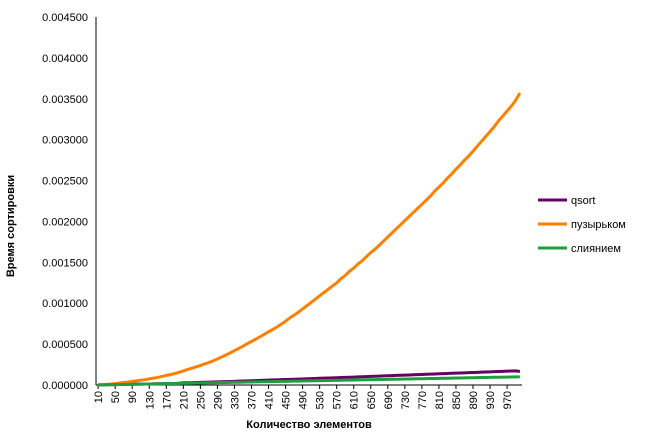 The height and width of the screenshot is (445, 645). What do you see at coordinates (406, 400) in the screenshot?
I see `x-tick-label: 730` at bounding box center [406, 400].